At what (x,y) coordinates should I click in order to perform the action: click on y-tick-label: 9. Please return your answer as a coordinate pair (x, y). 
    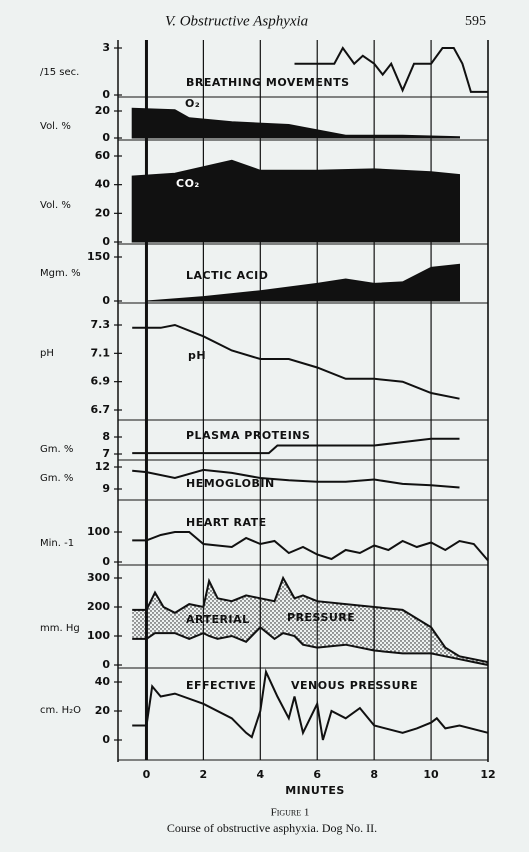
    Looking at the image, I should click on (106, 488).